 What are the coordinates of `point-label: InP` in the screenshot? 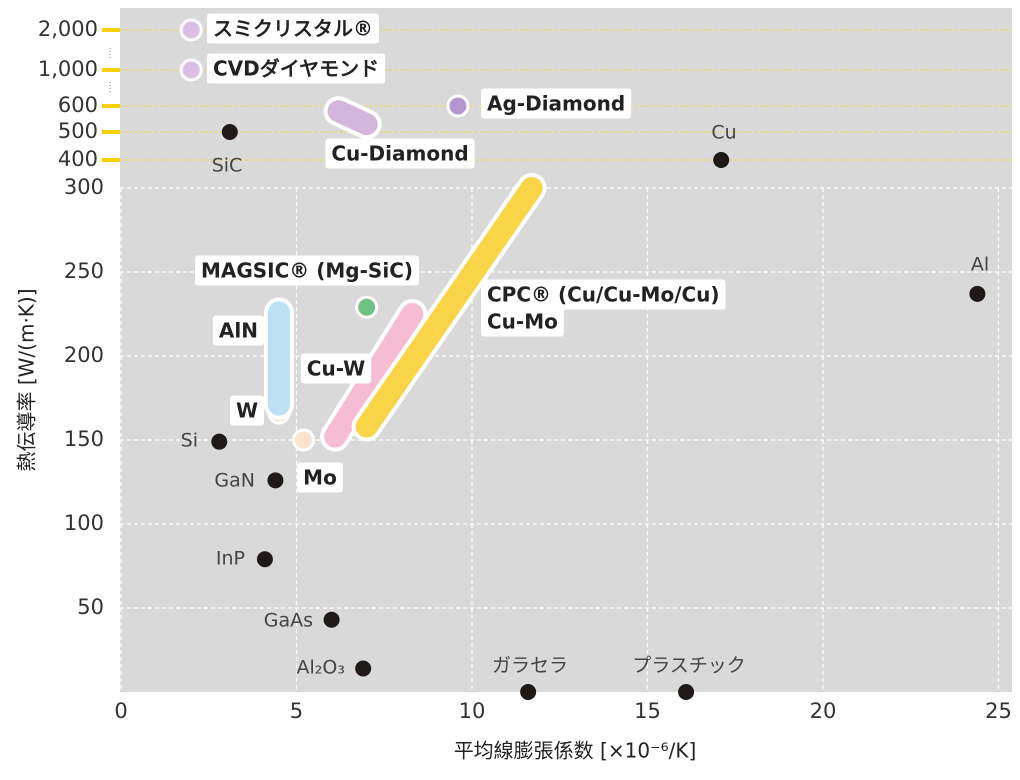 It's located at (230, 559).